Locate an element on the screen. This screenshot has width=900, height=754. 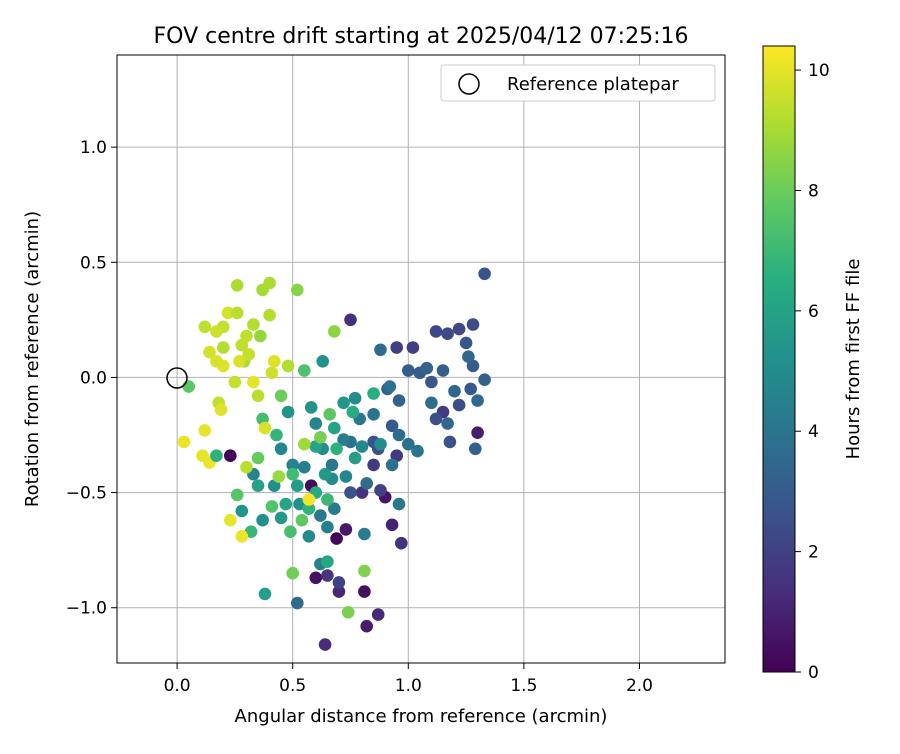
legend-marker is located at coordinates (469, 84).